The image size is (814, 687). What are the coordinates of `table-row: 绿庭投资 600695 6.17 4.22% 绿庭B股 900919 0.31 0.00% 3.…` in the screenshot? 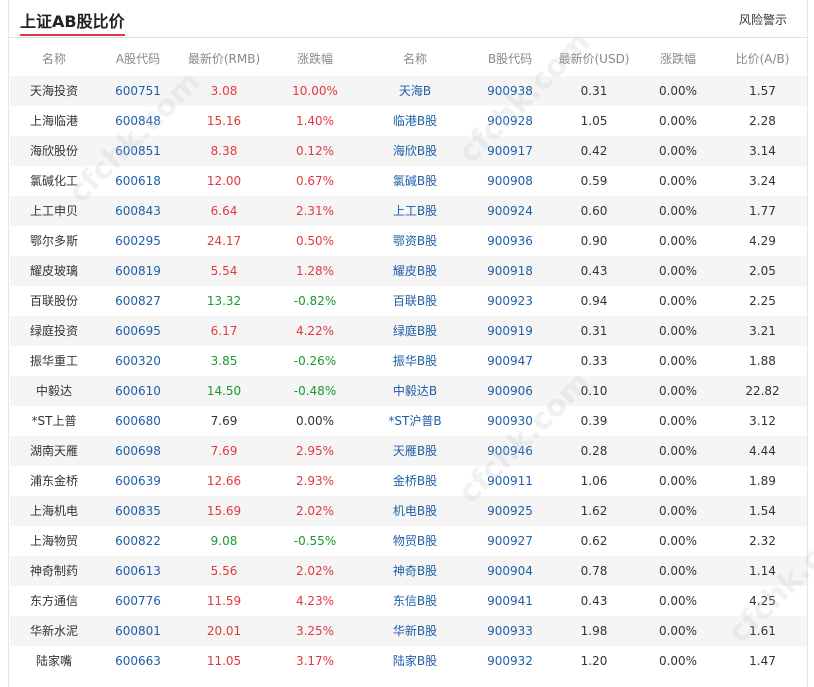 It's located at (408, 331).